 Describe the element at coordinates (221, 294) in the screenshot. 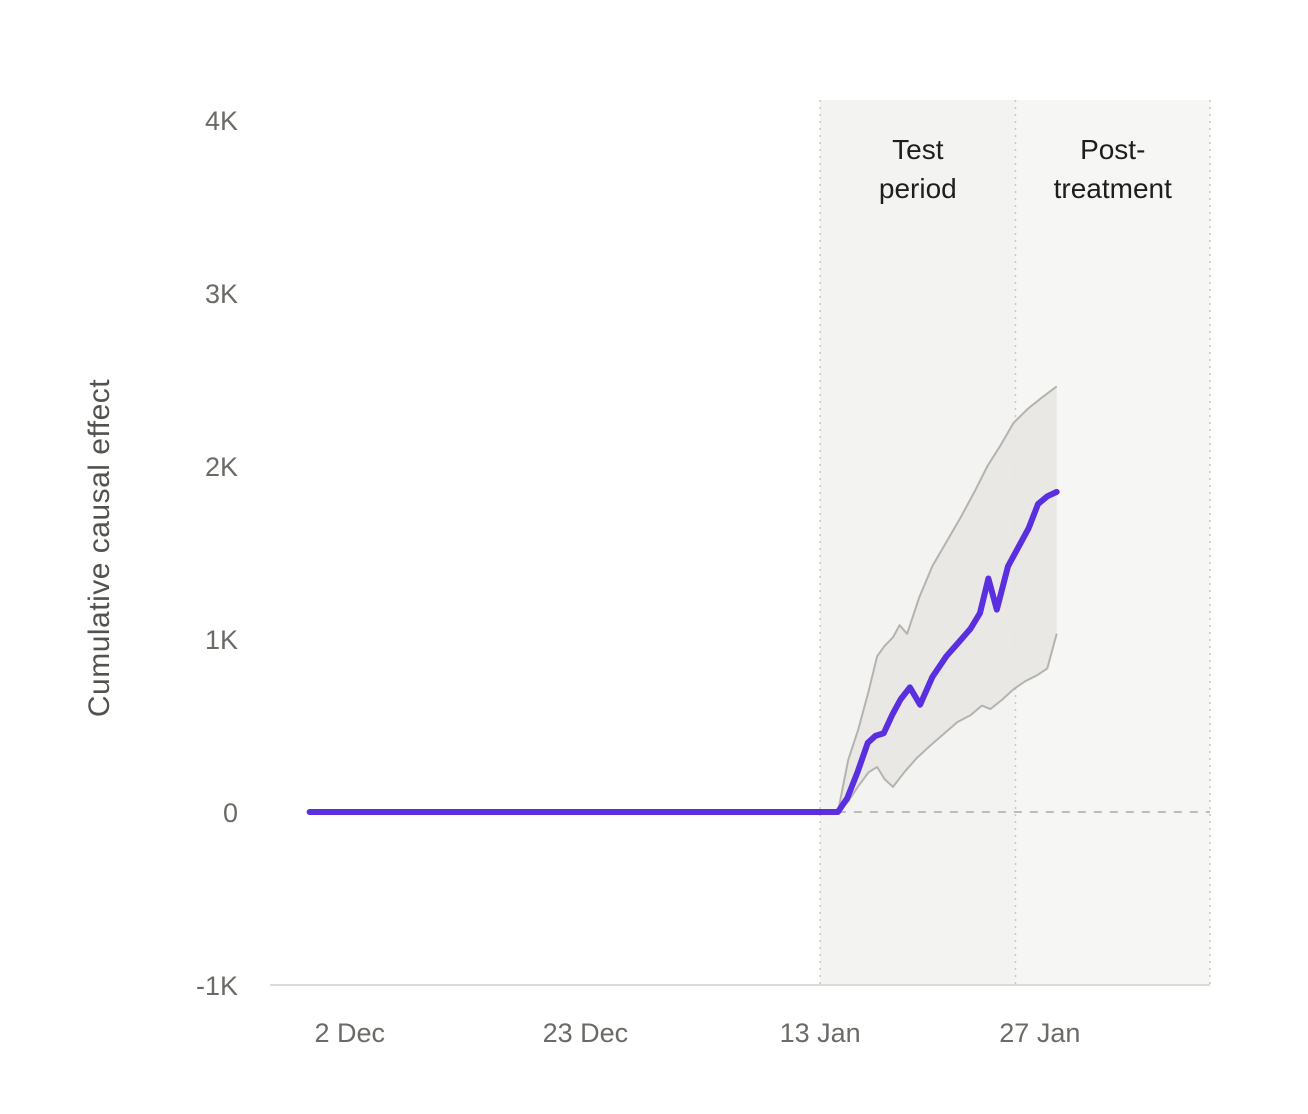

I see `y-tick-label: 3K` at that location.